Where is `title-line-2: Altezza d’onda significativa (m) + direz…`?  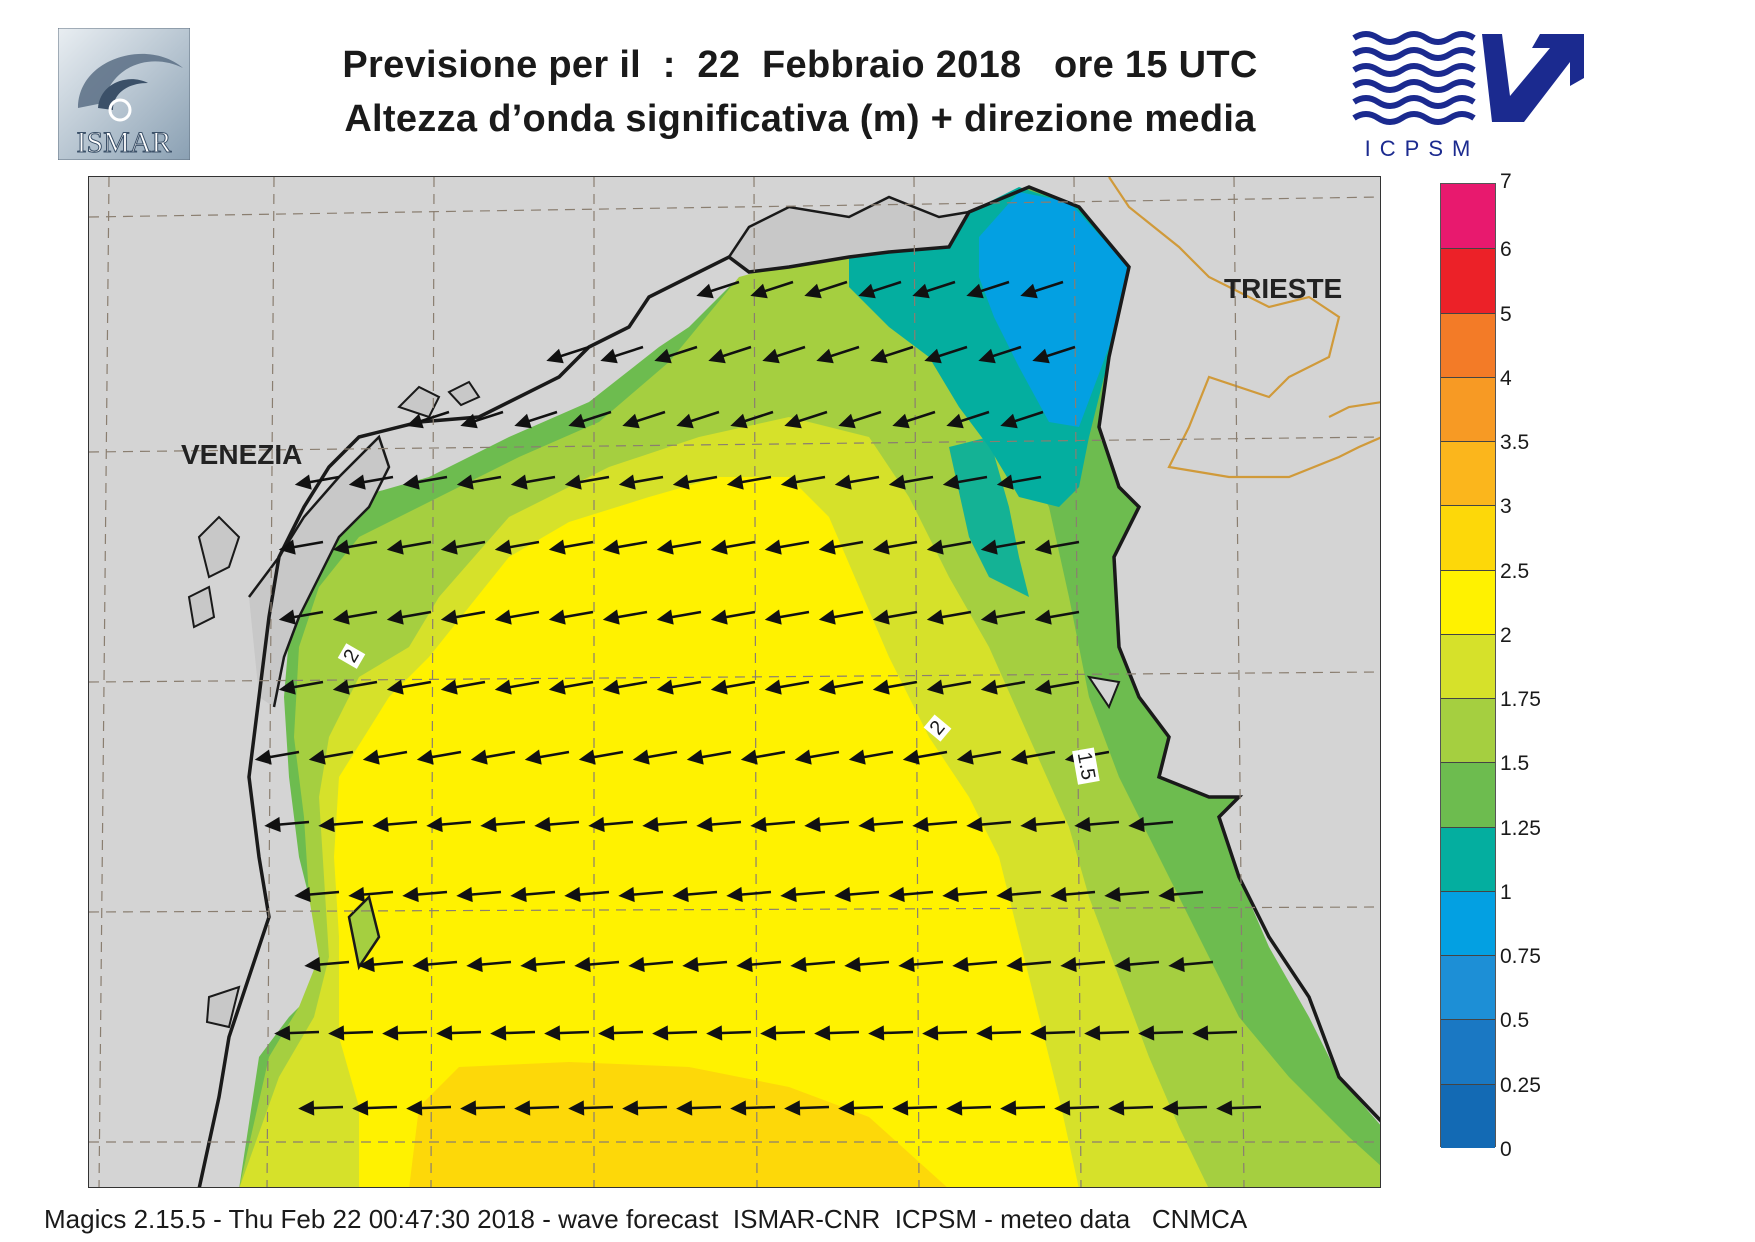
title-line-2: Altezza d’onda significativa (m) + direz… is located at coordinates (800, 119).